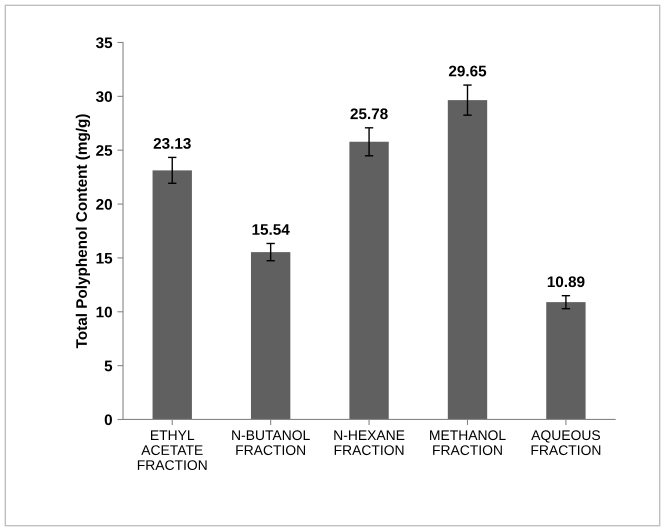  I want to click on y-tick-label: 0, so click(108, 420).